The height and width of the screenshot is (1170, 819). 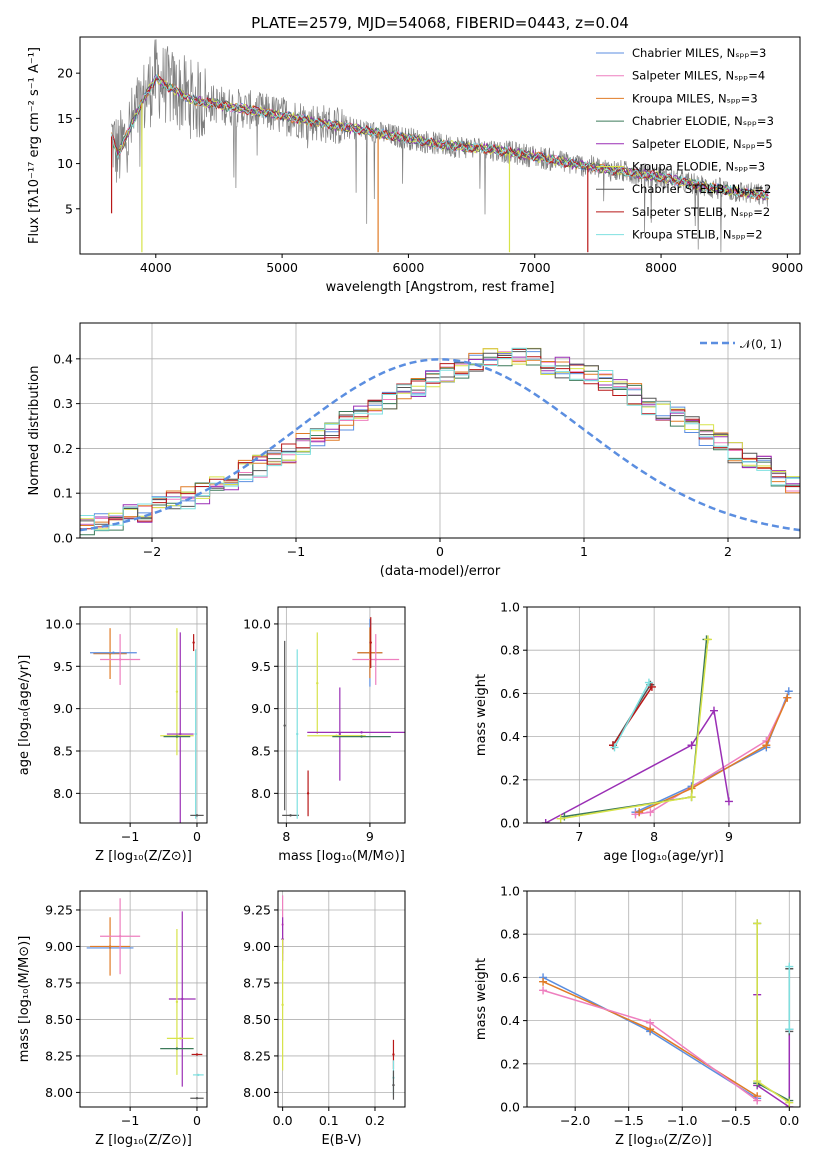 I want to click on x-tick-label: 2, so click(x=728, y=551).